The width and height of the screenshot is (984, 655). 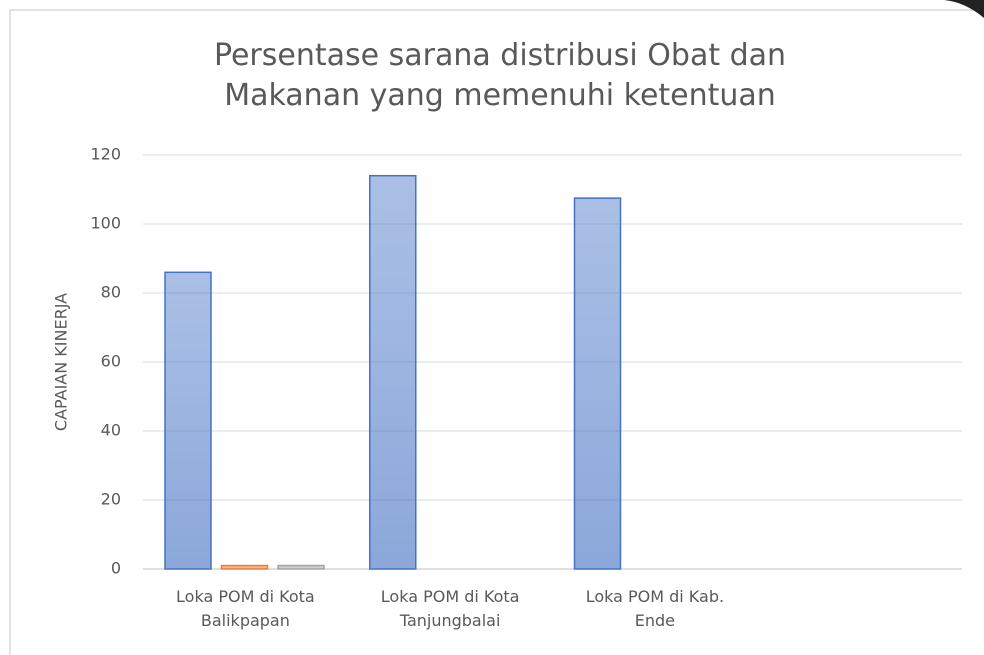 I want to click on x-tick-box: Loka POM di Kota Tanjungbalai, so click(x=450, y=608).